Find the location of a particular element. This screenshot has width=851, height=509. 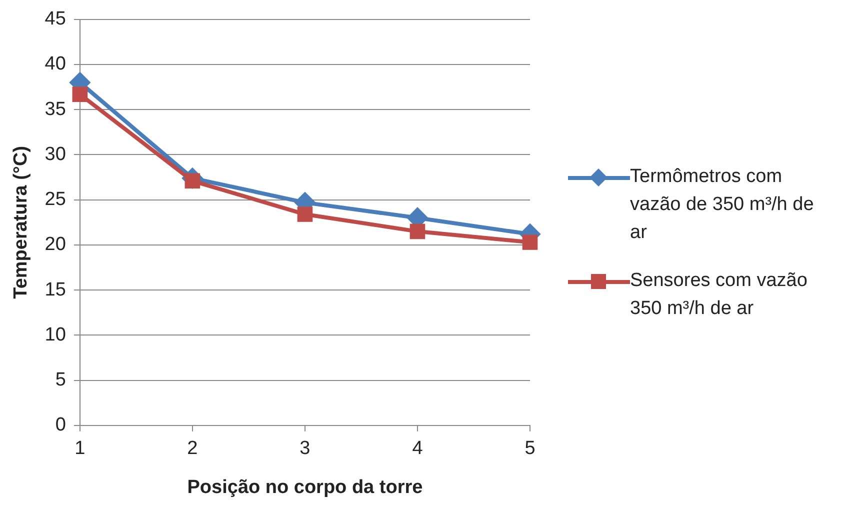

y-tick-label: 20 is located at coordinates (55, 245).